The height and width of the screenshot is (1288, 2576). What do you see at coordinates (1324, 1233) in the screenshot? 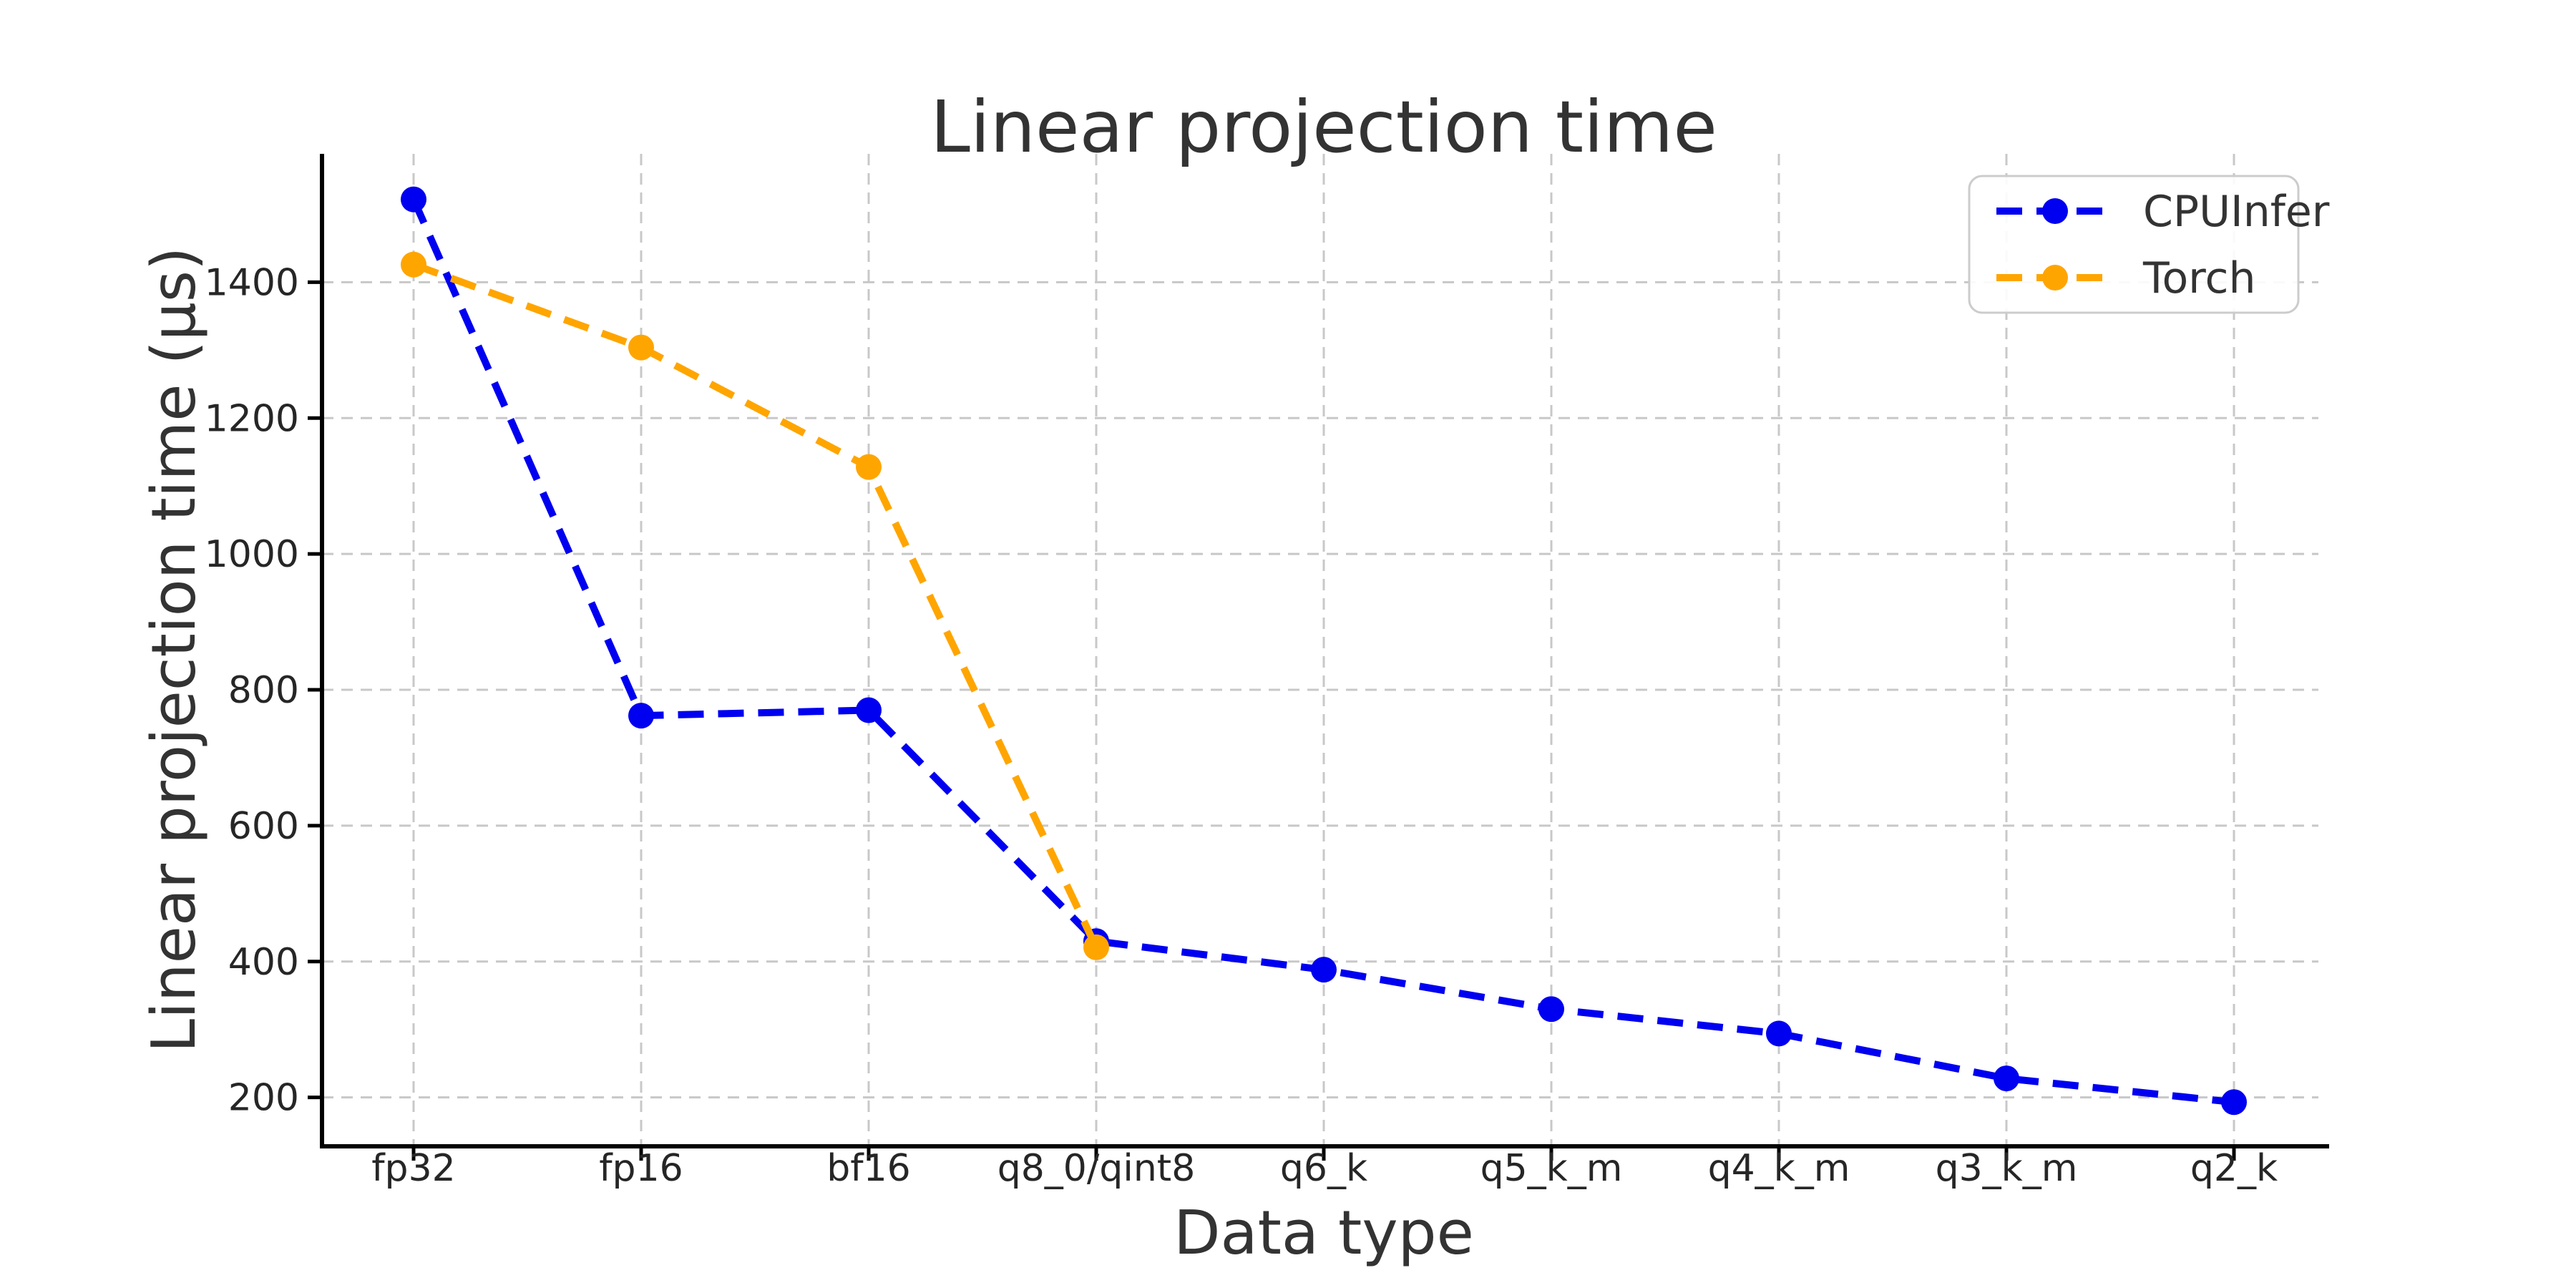
I see `x-axis-label: Data type` at bounding box center [1324, 1233].